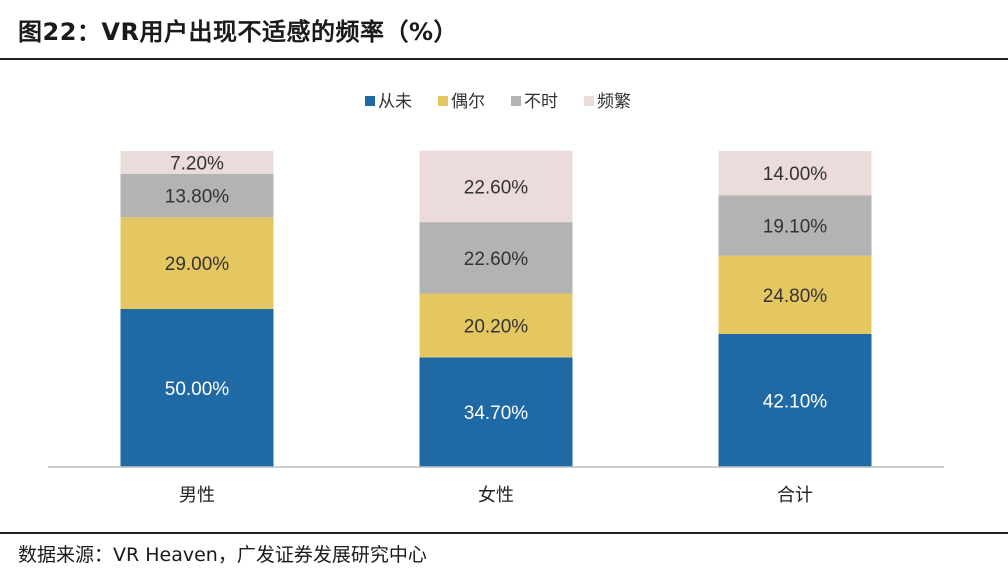 The height and width of the screenshot is (576, 1008). I want to click on data-label-3-2: 24.80%, so click(795, 296).